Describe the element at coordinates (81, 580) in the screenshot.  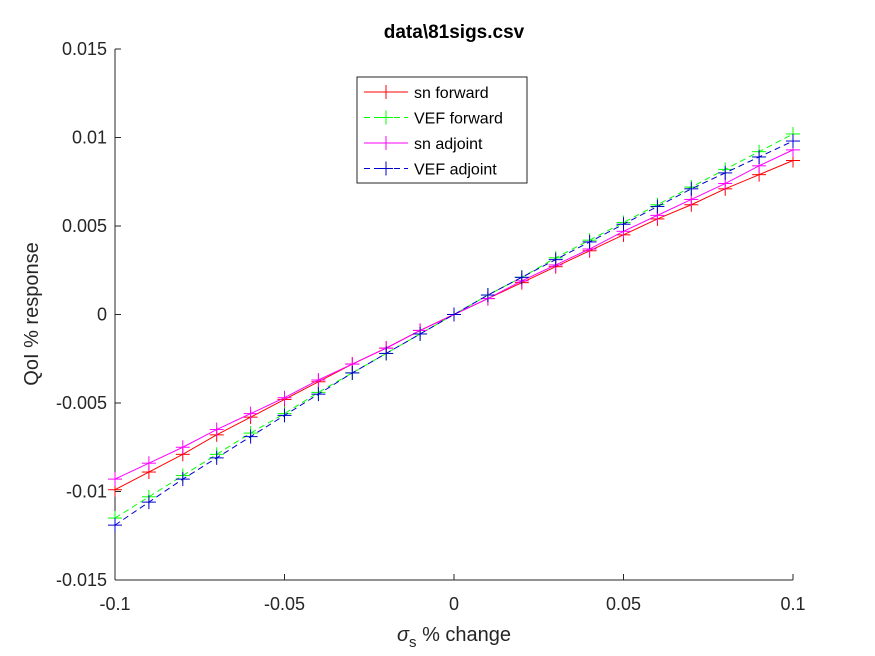
I see `y-tick-label: -0.015` at that location.